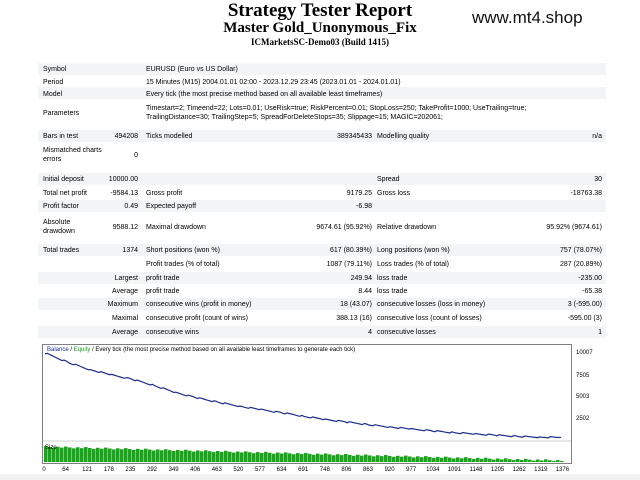 Image resolution: width=640 pixels, height=480 pixels. Describe the element at coordinates (125, 227) in the screenshot. I see `absdd-value: 9588.12` at that location.